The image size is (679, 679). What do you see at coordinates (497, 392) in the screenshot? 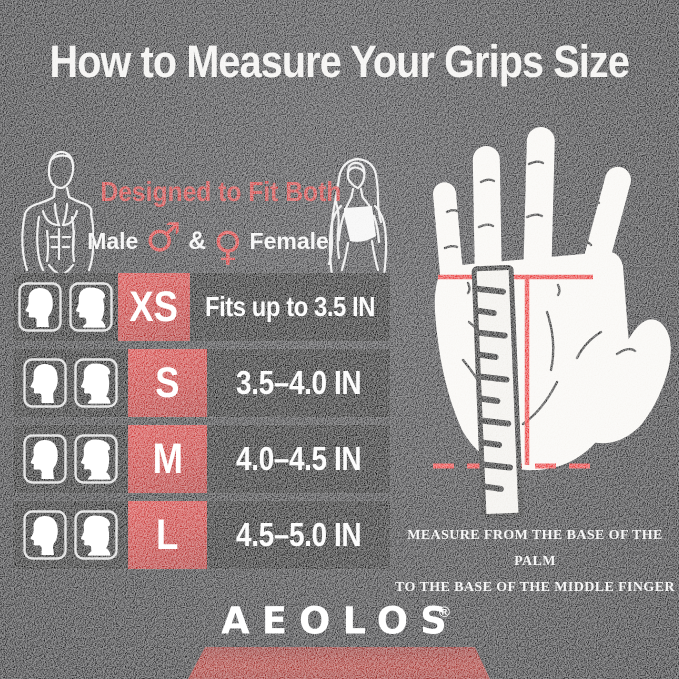
I see `ruler-icon` at bounding box center [497, 392].